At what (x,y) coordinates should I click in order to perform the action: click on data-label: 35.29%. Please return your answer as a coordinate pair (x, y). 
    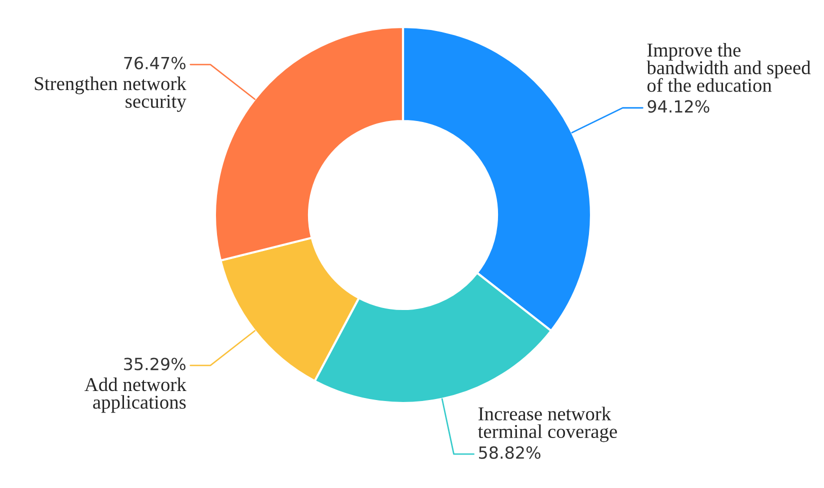
    Looking at the image, I should click on (155, 364).